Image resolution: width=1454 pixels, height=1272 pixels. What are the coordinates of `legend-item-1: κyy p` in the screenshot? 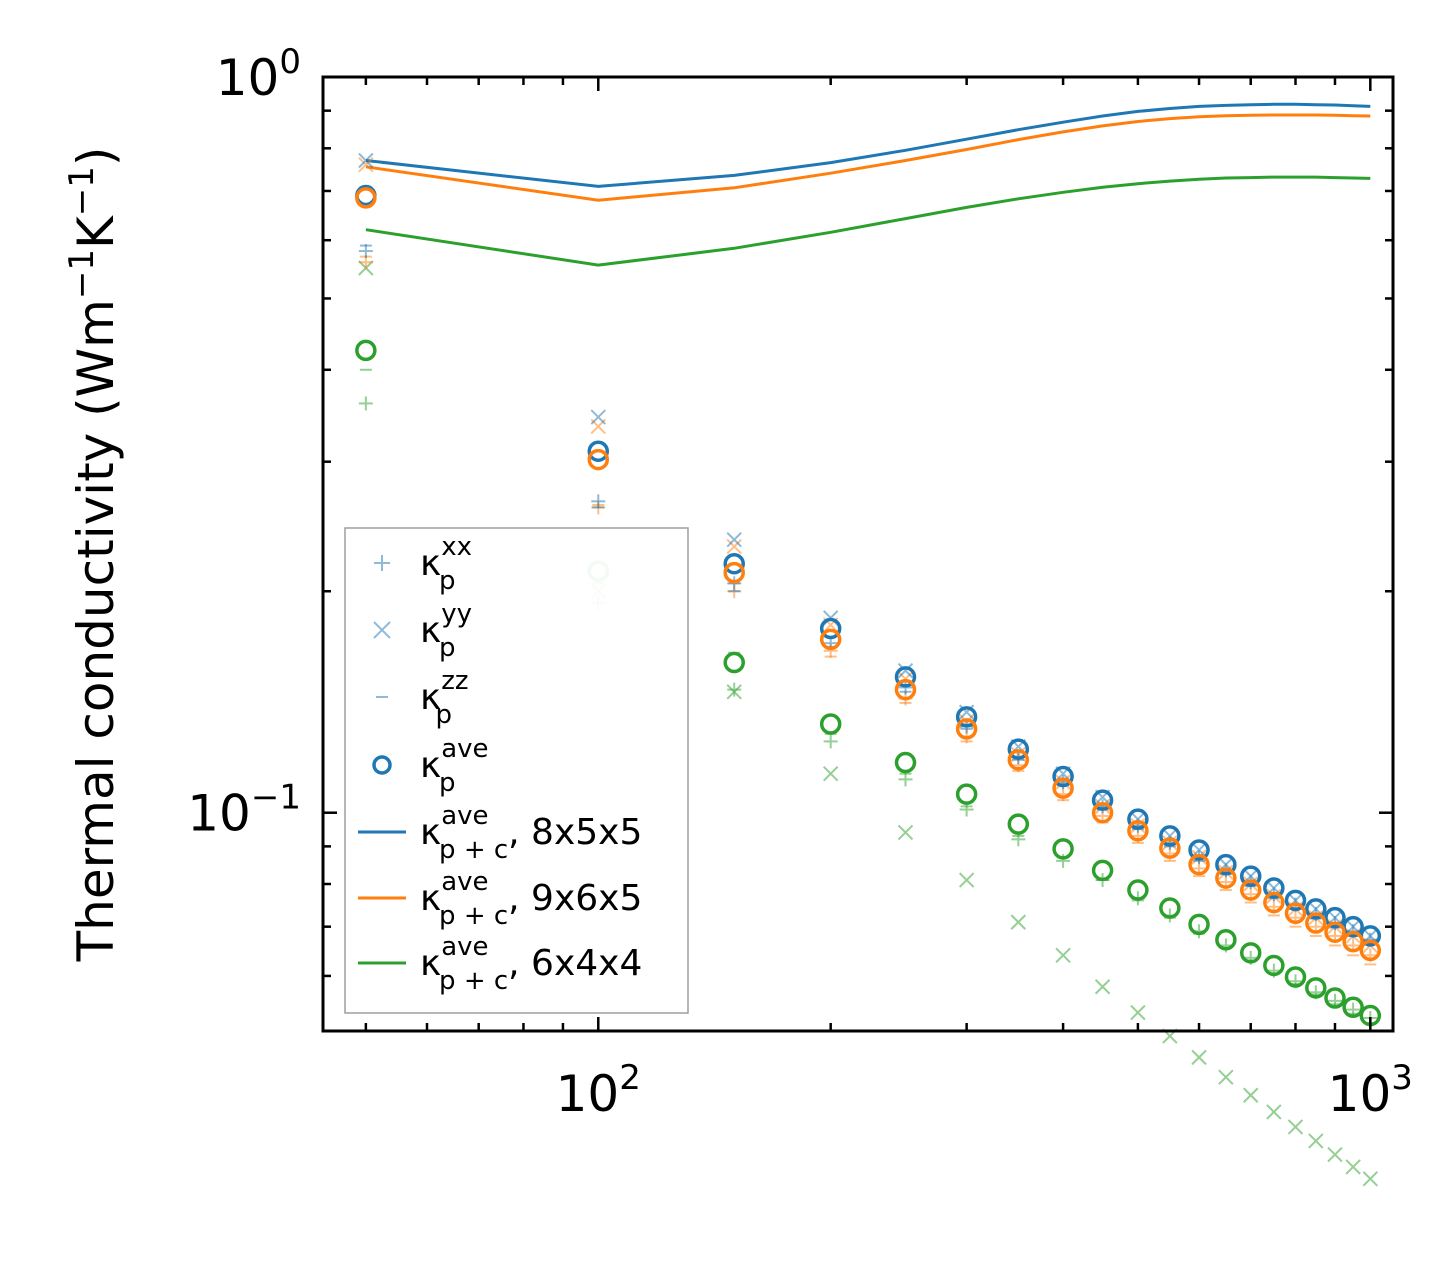 It's located at (422, 631).